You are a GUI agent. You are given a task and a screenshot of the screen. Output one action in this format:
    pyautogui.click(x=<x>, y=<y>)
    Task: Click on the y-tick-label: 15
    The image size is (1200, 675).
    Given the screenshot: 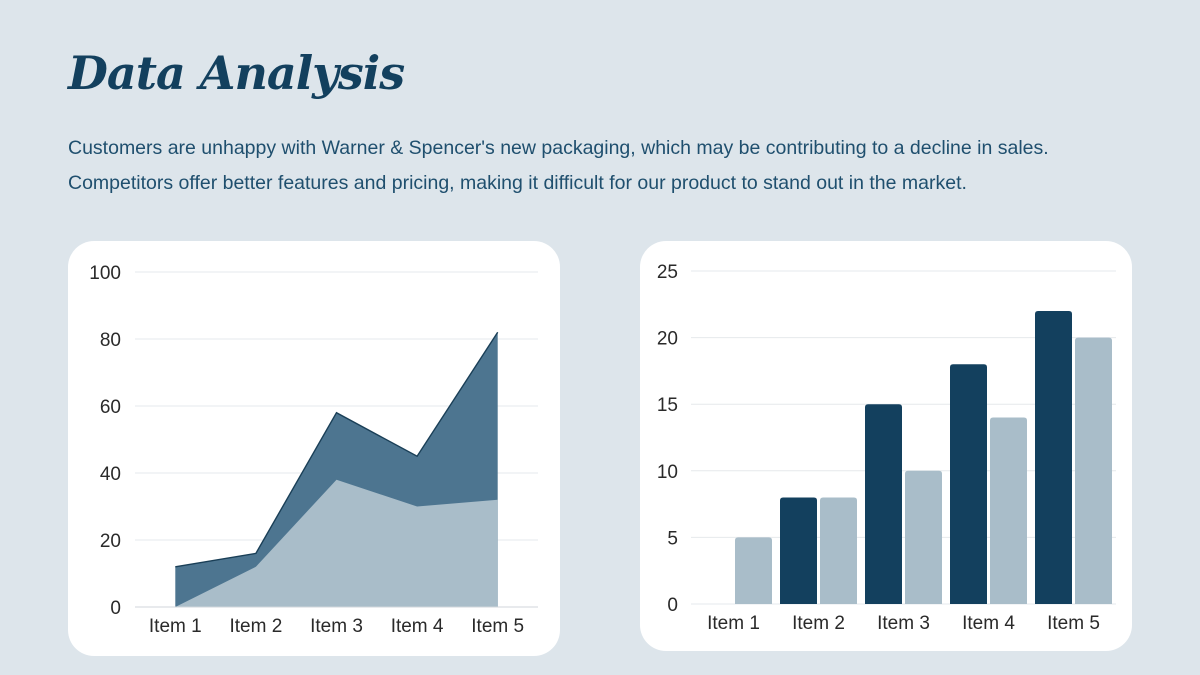 What is the action you would take?
    pyautogui.click(x=667, y=405)
    